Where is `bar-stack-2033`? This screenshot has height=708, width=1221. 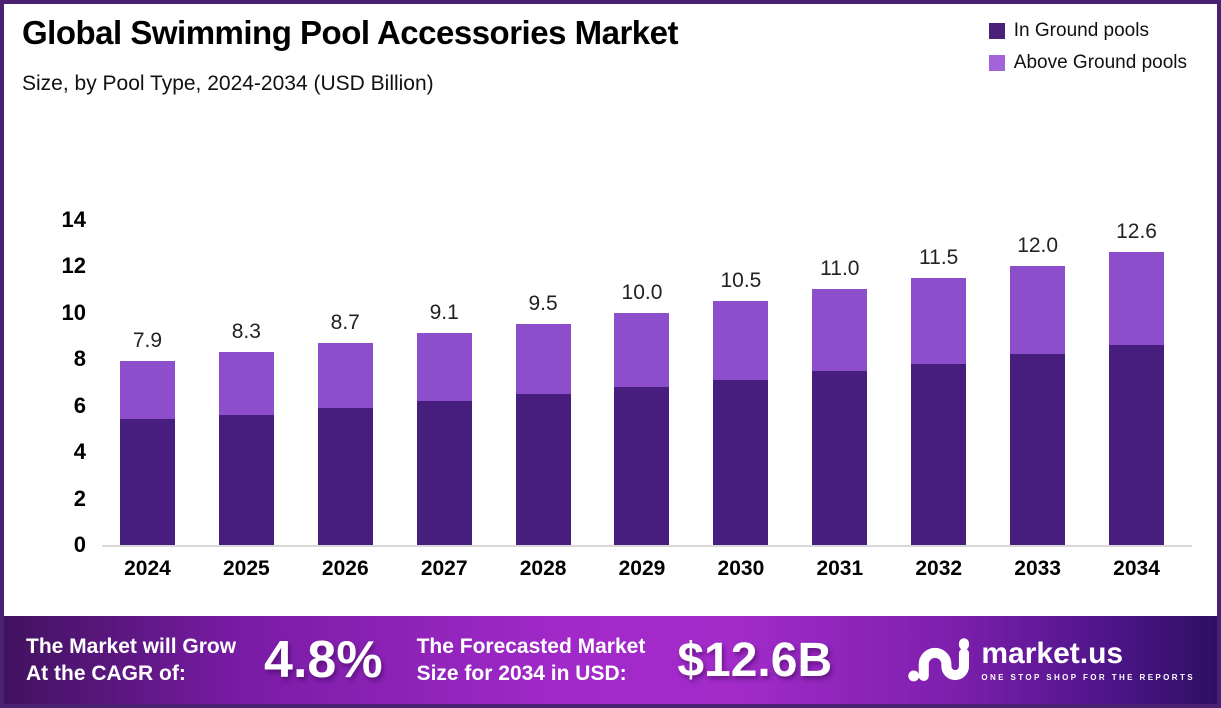
bar-stack-2033 is located at coordinates (1038, 405).